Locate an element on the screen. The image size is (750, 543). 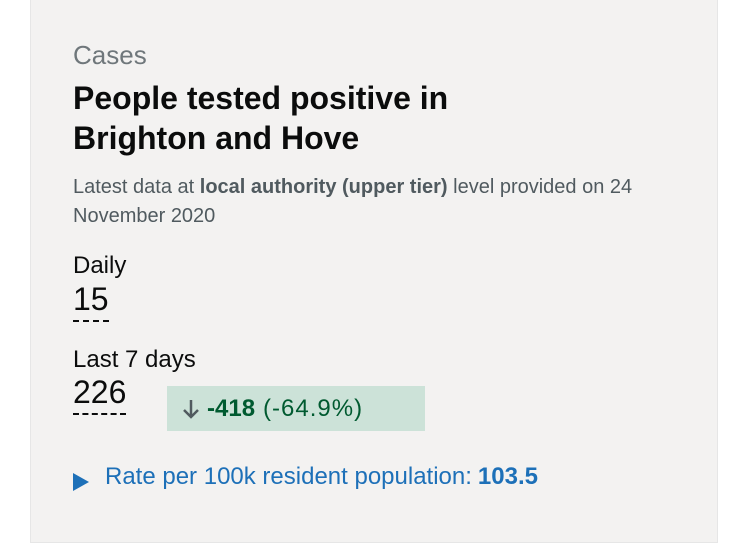
rate-summary: Rate per 100k resident population: 103.5 is located at coordinates (321, 477).